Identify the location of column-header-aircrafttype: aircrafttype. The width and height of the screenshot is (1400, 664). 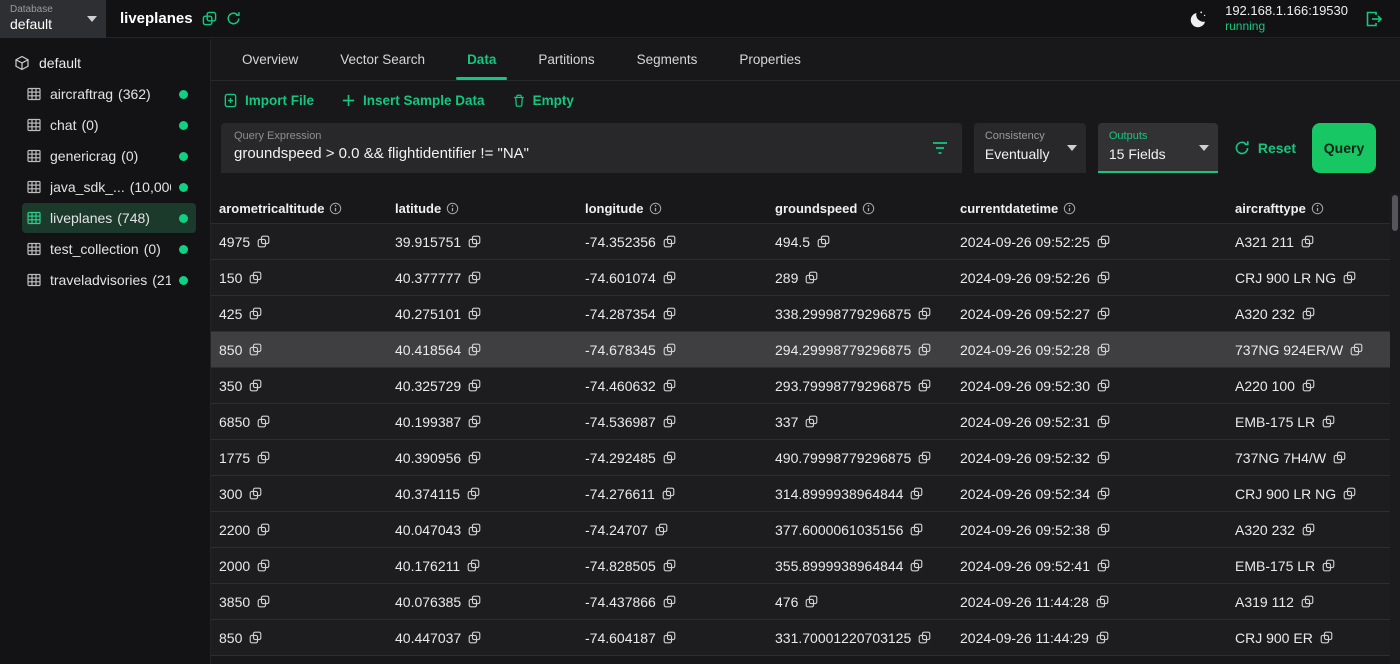
(1308, 208).